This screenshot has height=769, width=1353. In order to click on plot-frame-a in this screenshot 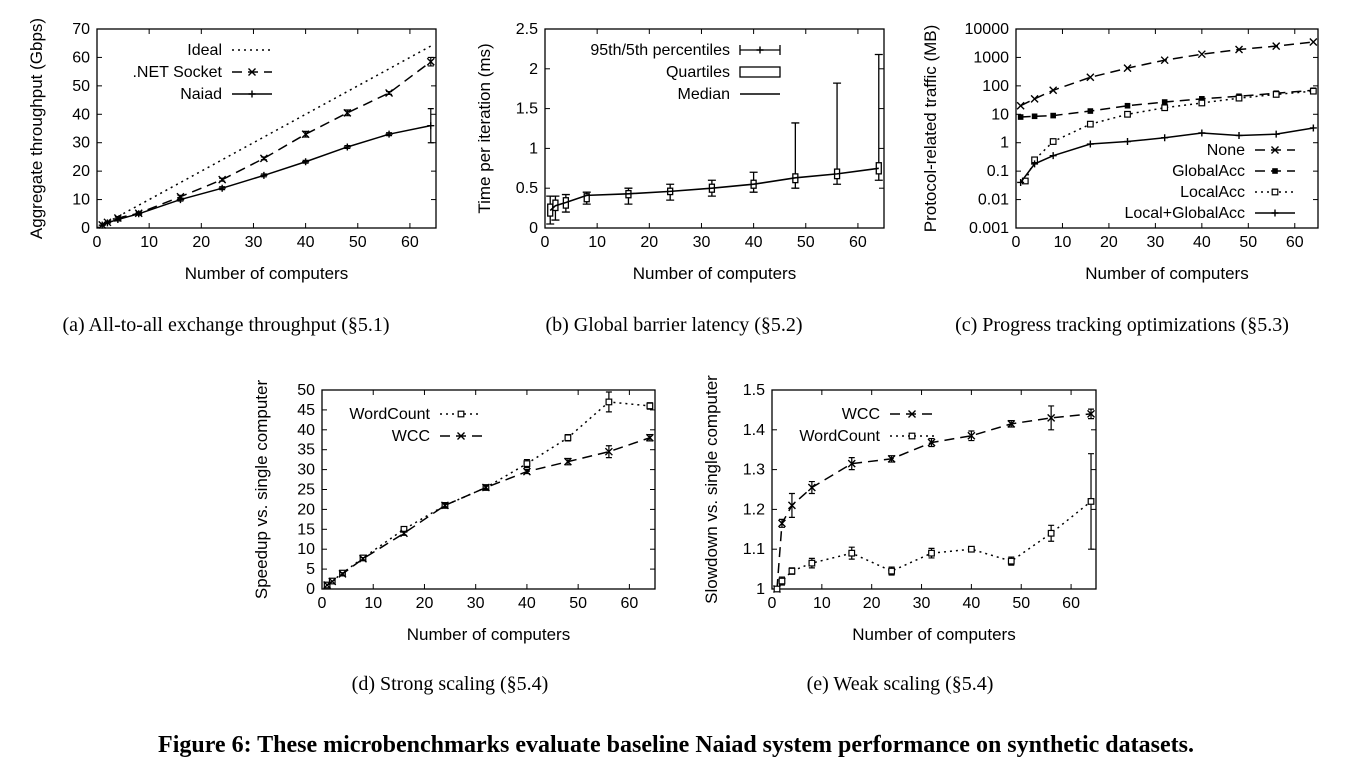, I will do `click(266, 128)`.